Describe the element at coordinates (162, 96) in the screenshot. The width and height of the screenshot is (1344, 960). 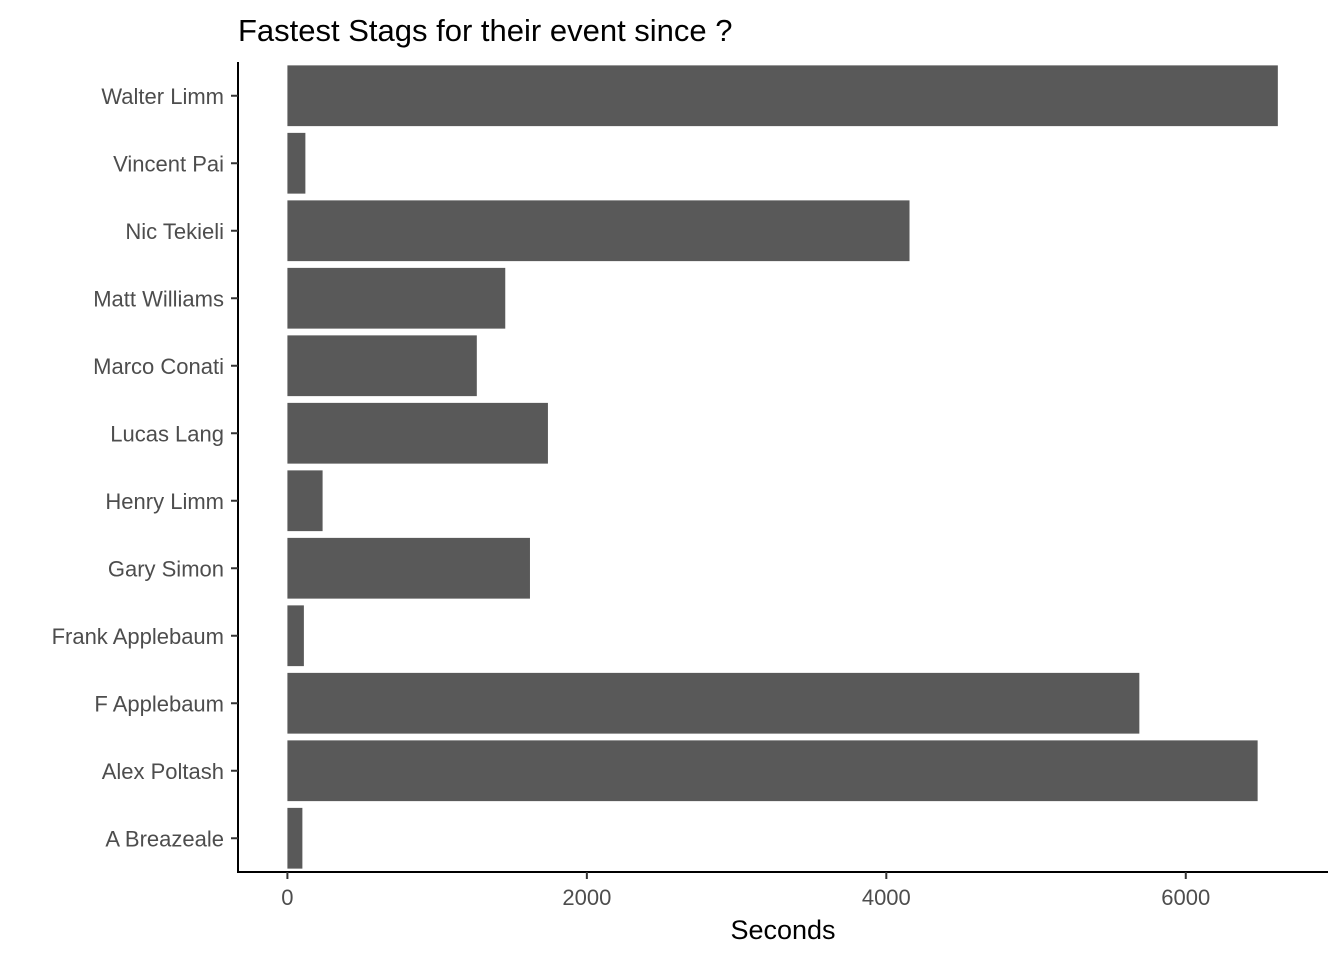
I see `y-tick-label-walter-limm: Walter Limm` at that location.